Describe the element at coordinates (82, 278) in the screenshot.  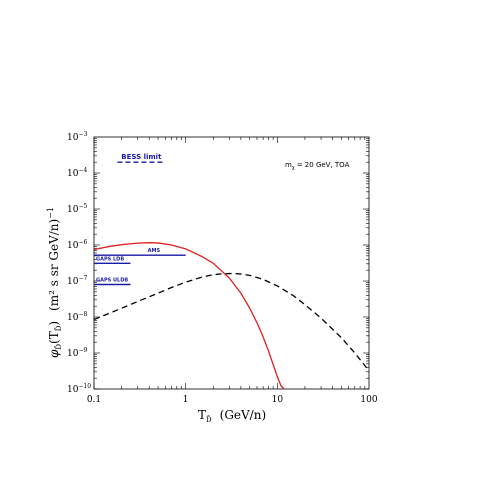
I see `y-tick-exponent: −7` at that location.